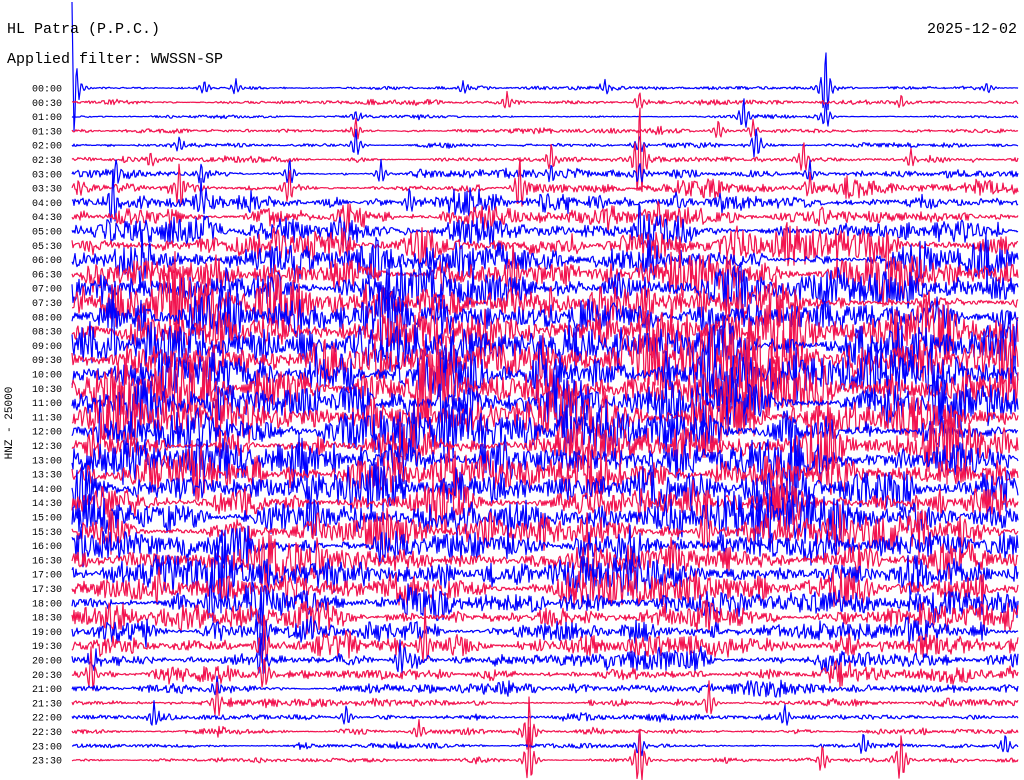 Image resolution: width=1024 pixels, height=780 pixels. I want to click on row-label: 08:30, so click(47, 333).